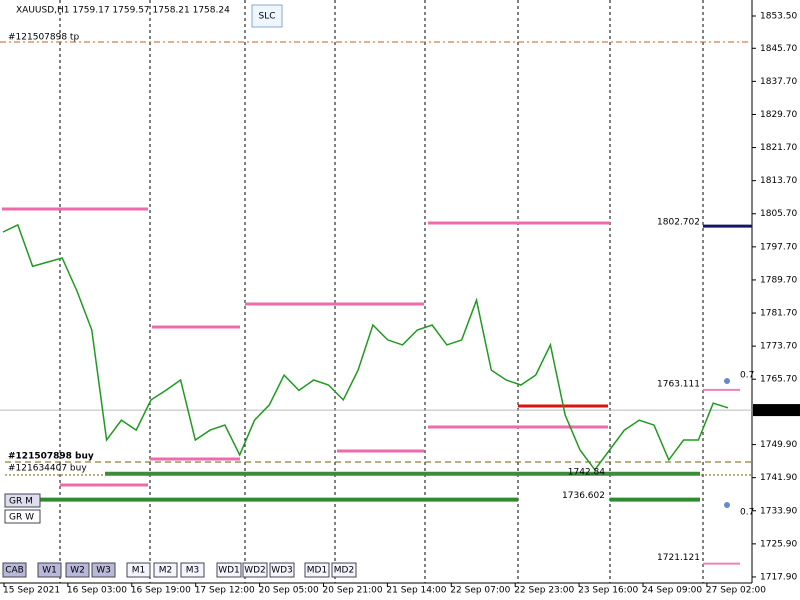 The height and width of the screenshot is (600, 800). Describe the element at coordinates (778, 214) in the screenshot. I see `y-tick-label: 1805.70` at that location.